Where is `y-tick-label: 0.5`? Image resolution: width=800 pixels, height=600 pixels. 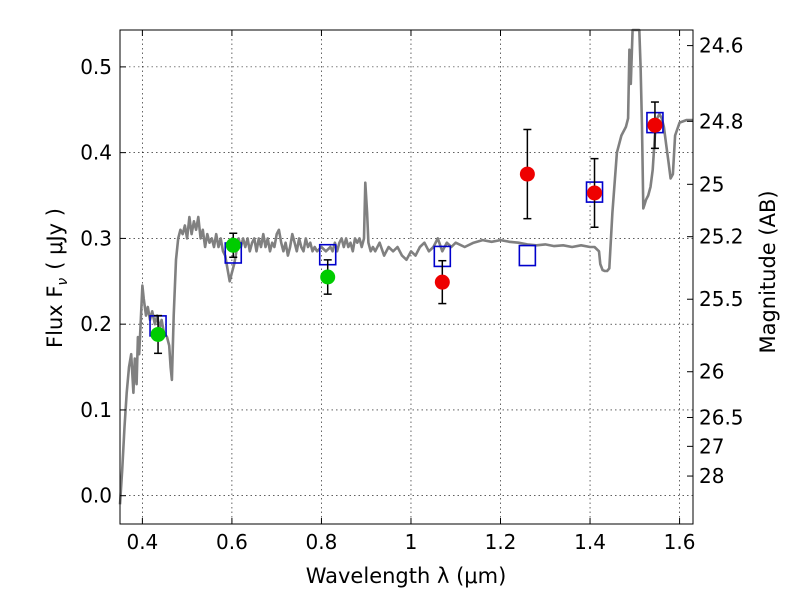 y-tick-label: 0.5 is located at coordinates (96, 67).